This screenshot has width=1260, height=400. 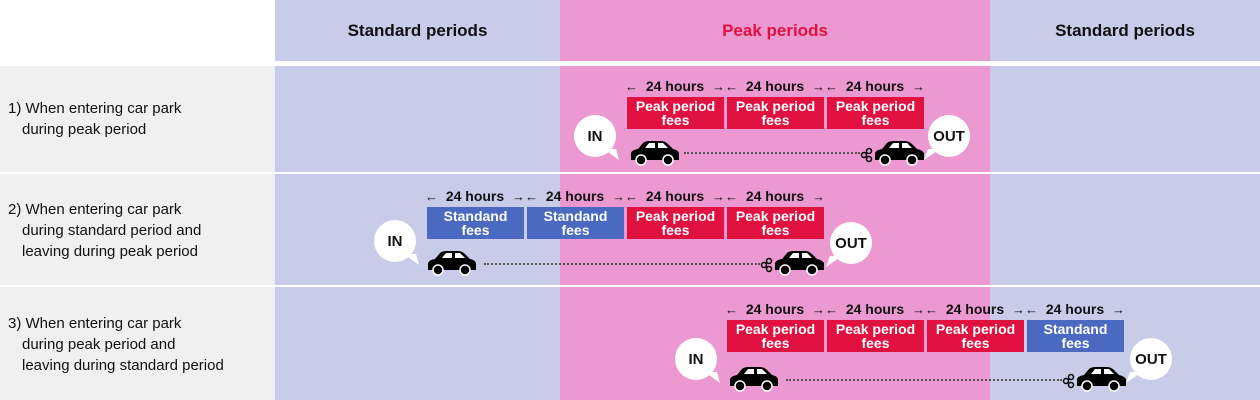 I want to click on row-3-in-bubble: IN, so click(x=697, y=360).